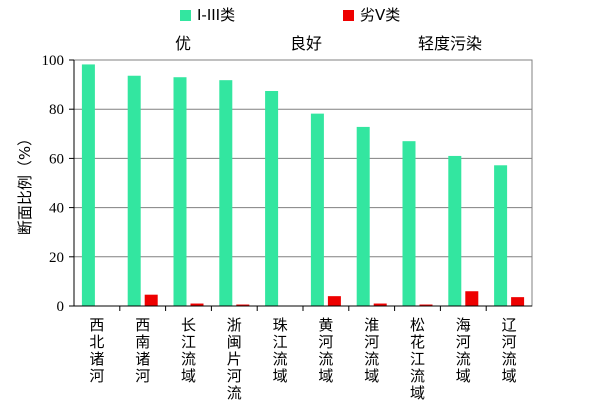 This screenshot has width=590, height=420. Describe the element at coordinates (96, 350) in the screenshot. I see `x-category-label: 西北诸河` at that location.